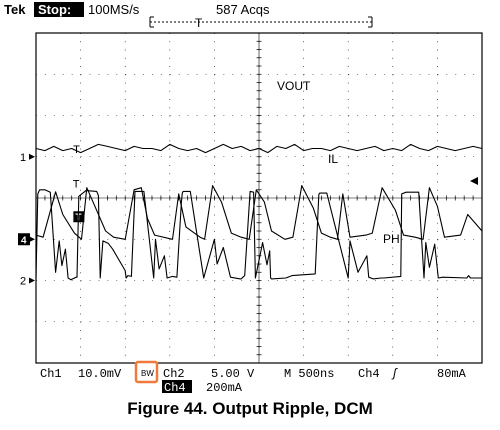 The height and width of the screenshot is (430, 500). I want to click on channel-markers: 1 4 2, so click(26, 220).